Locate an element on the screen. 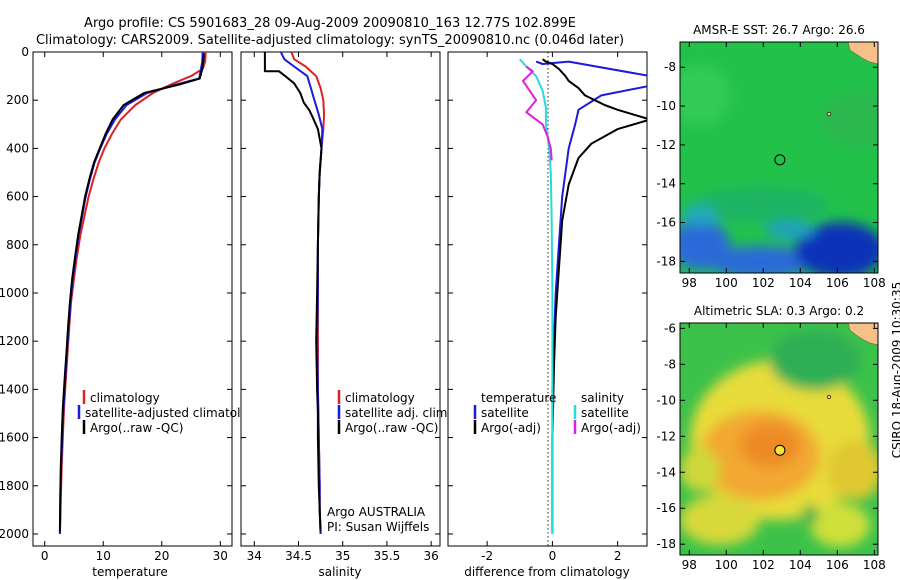 This screenshot has width=900, height=580. x-tick-label: 34.5 is located at coordinates (298, 556).